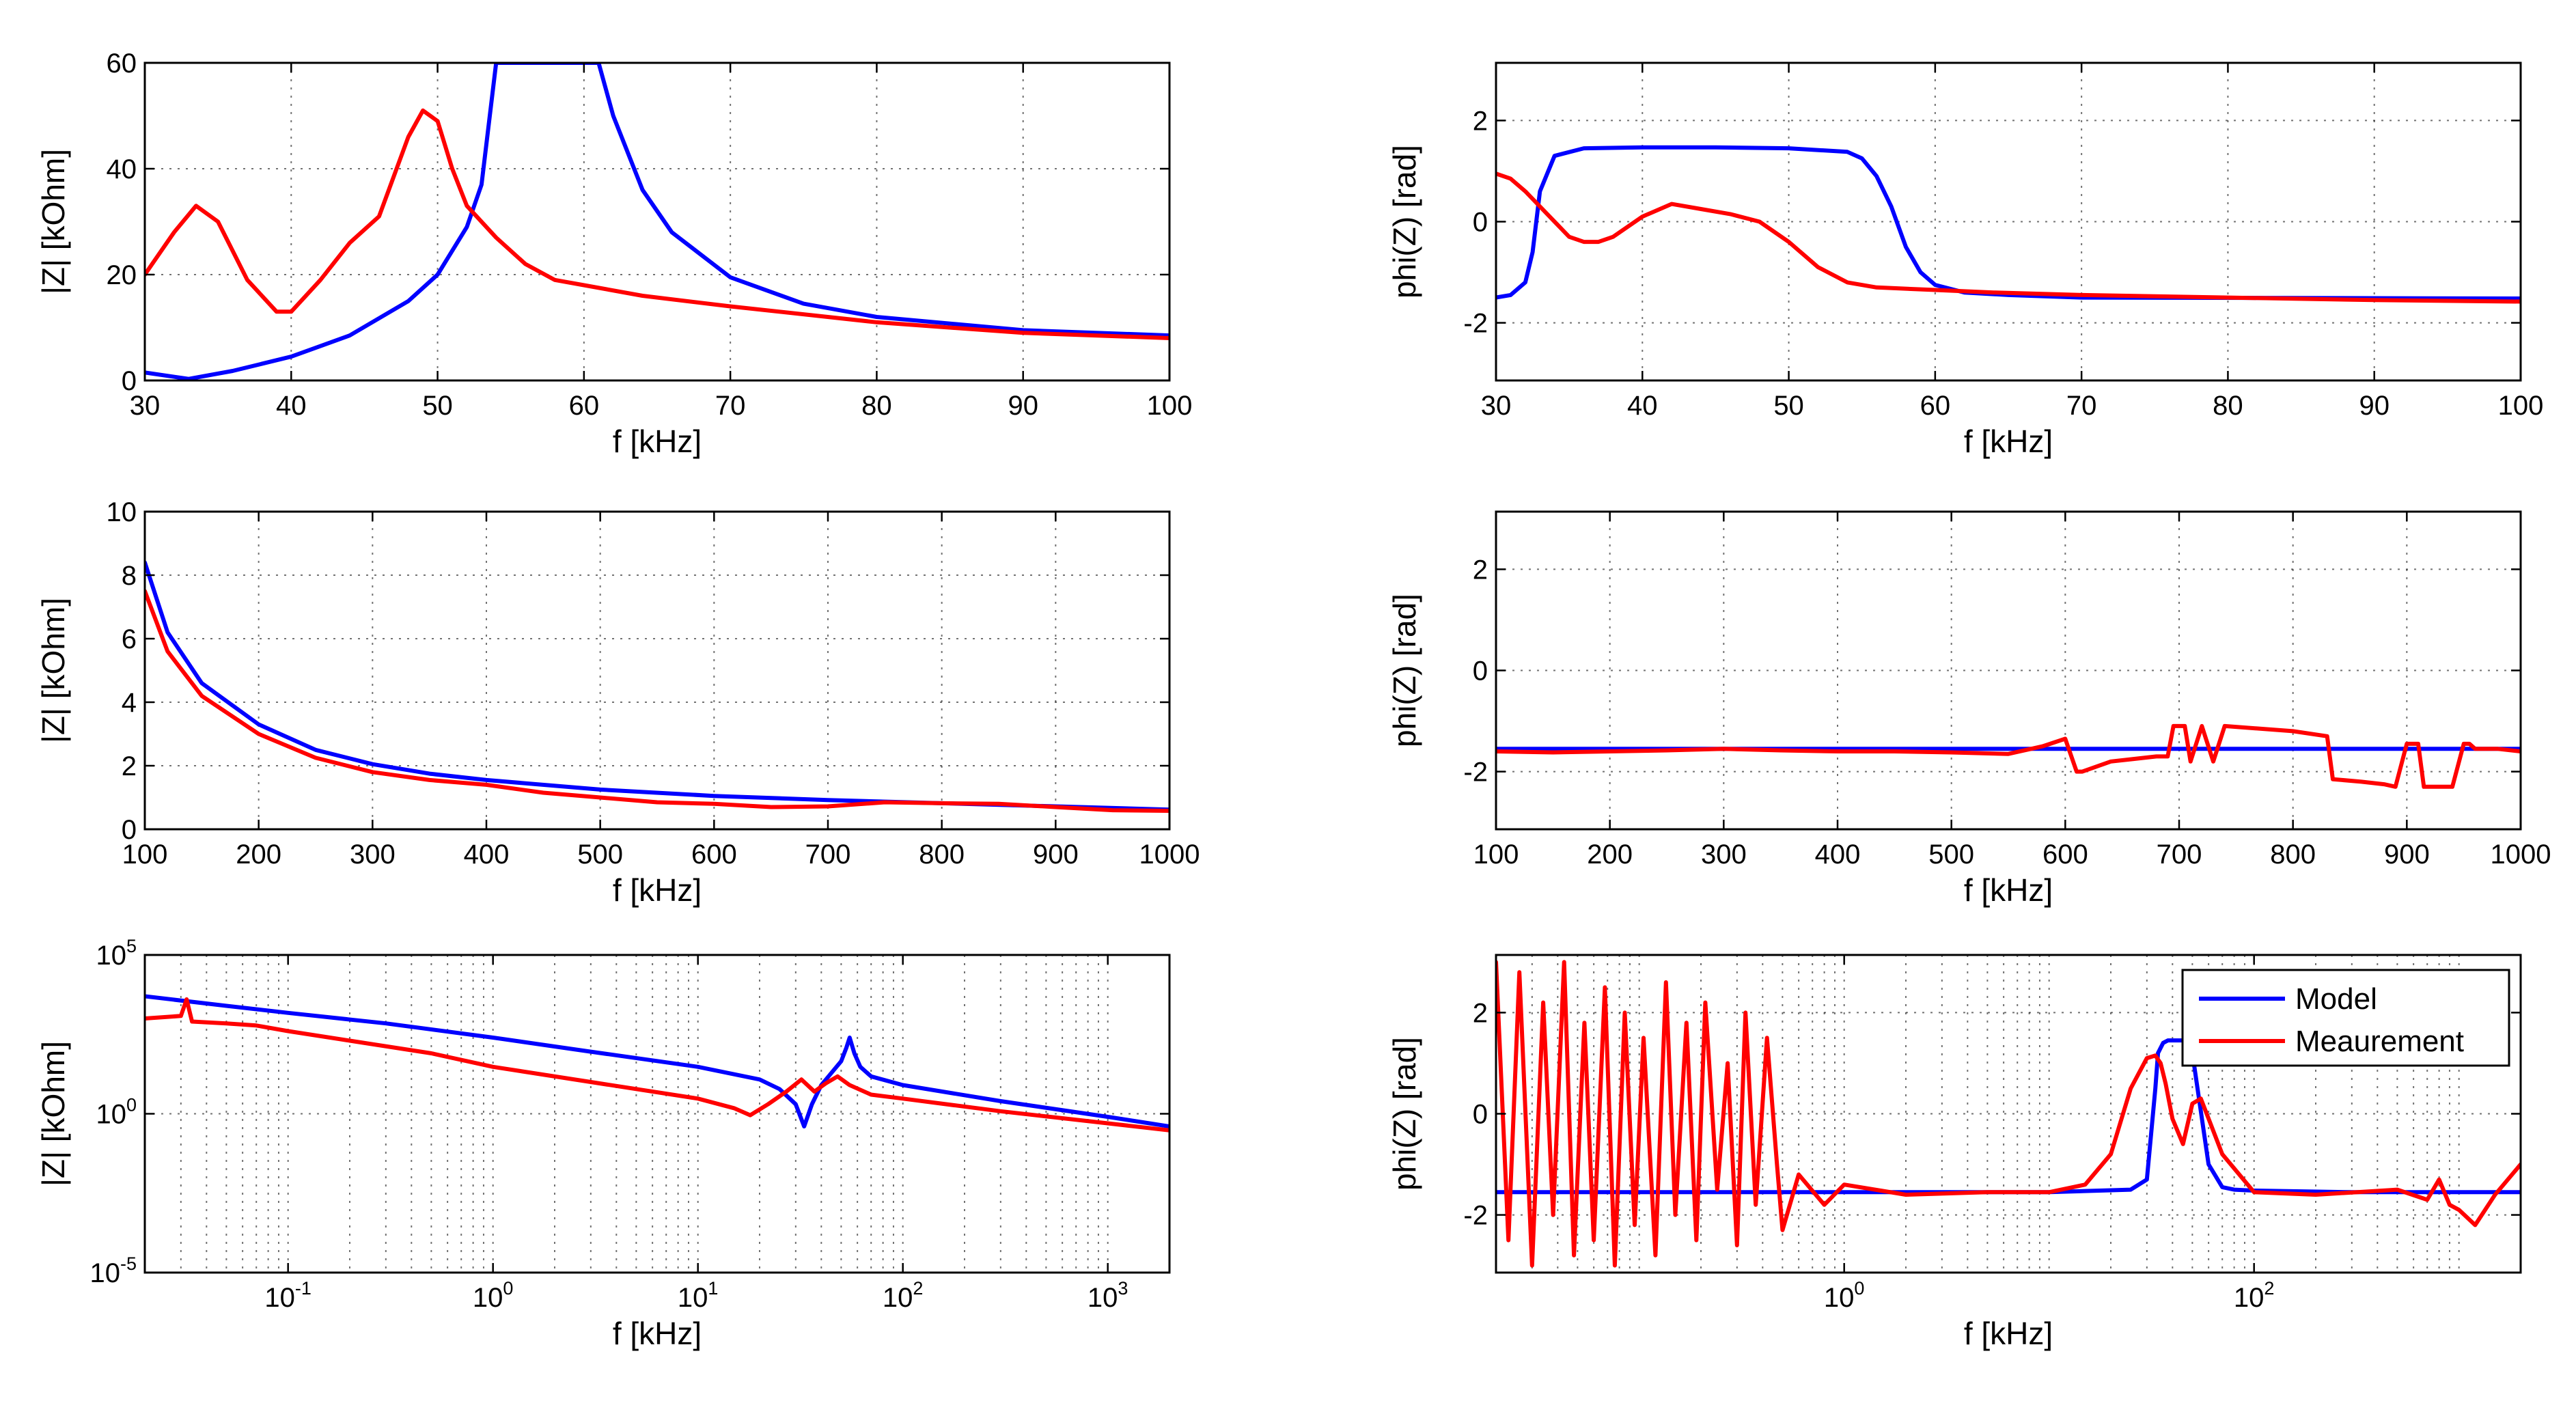  What do you see at coordinates (117, 1113) in the screenshot?
I see `y-tick-label: 10⁰` at bounding box center [117, 1113].